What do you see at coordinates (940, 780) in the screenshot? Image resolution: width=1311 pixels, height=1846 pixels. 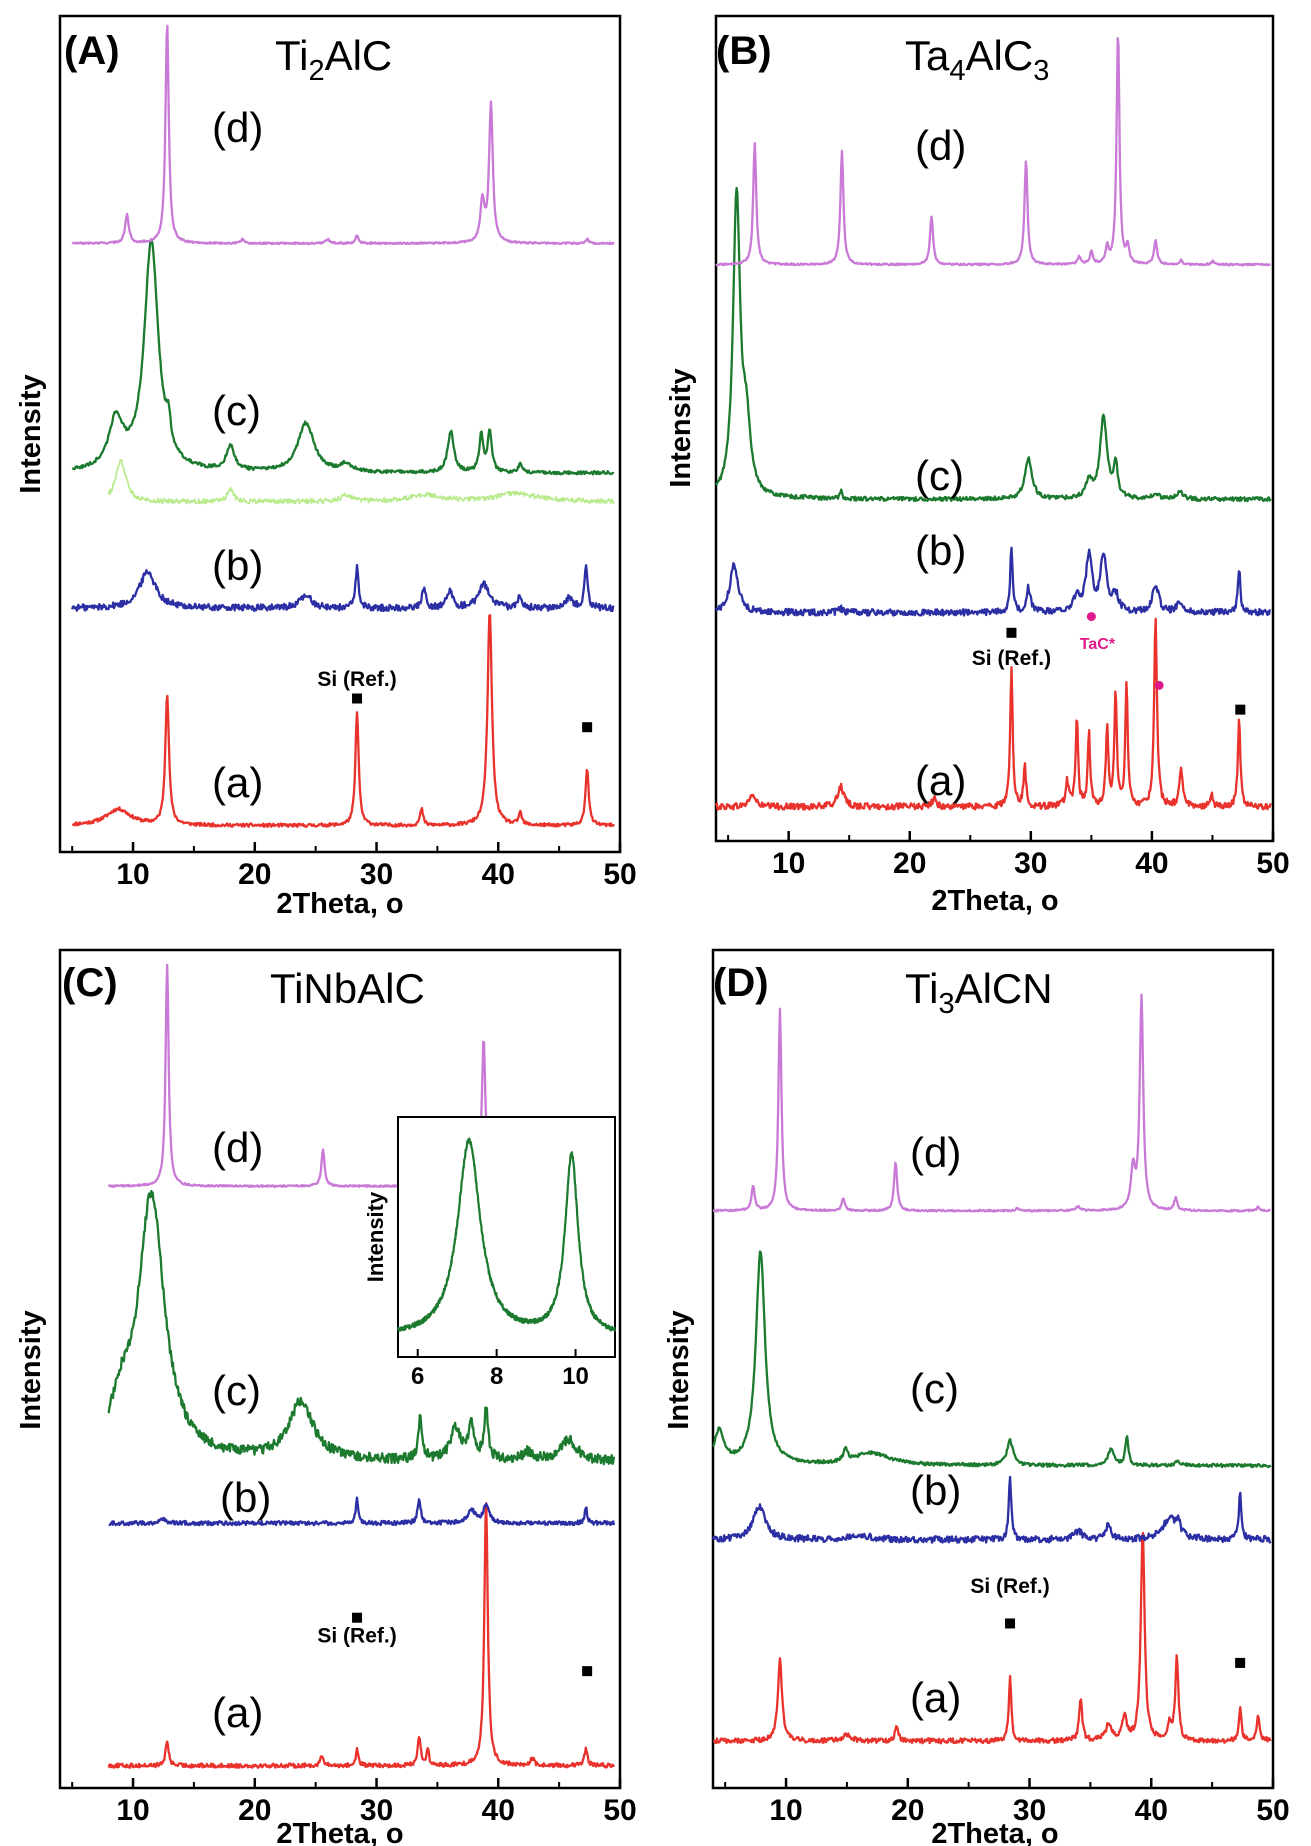 I see `panel-b-label-a: (a)` at bounding box center [940, 780].